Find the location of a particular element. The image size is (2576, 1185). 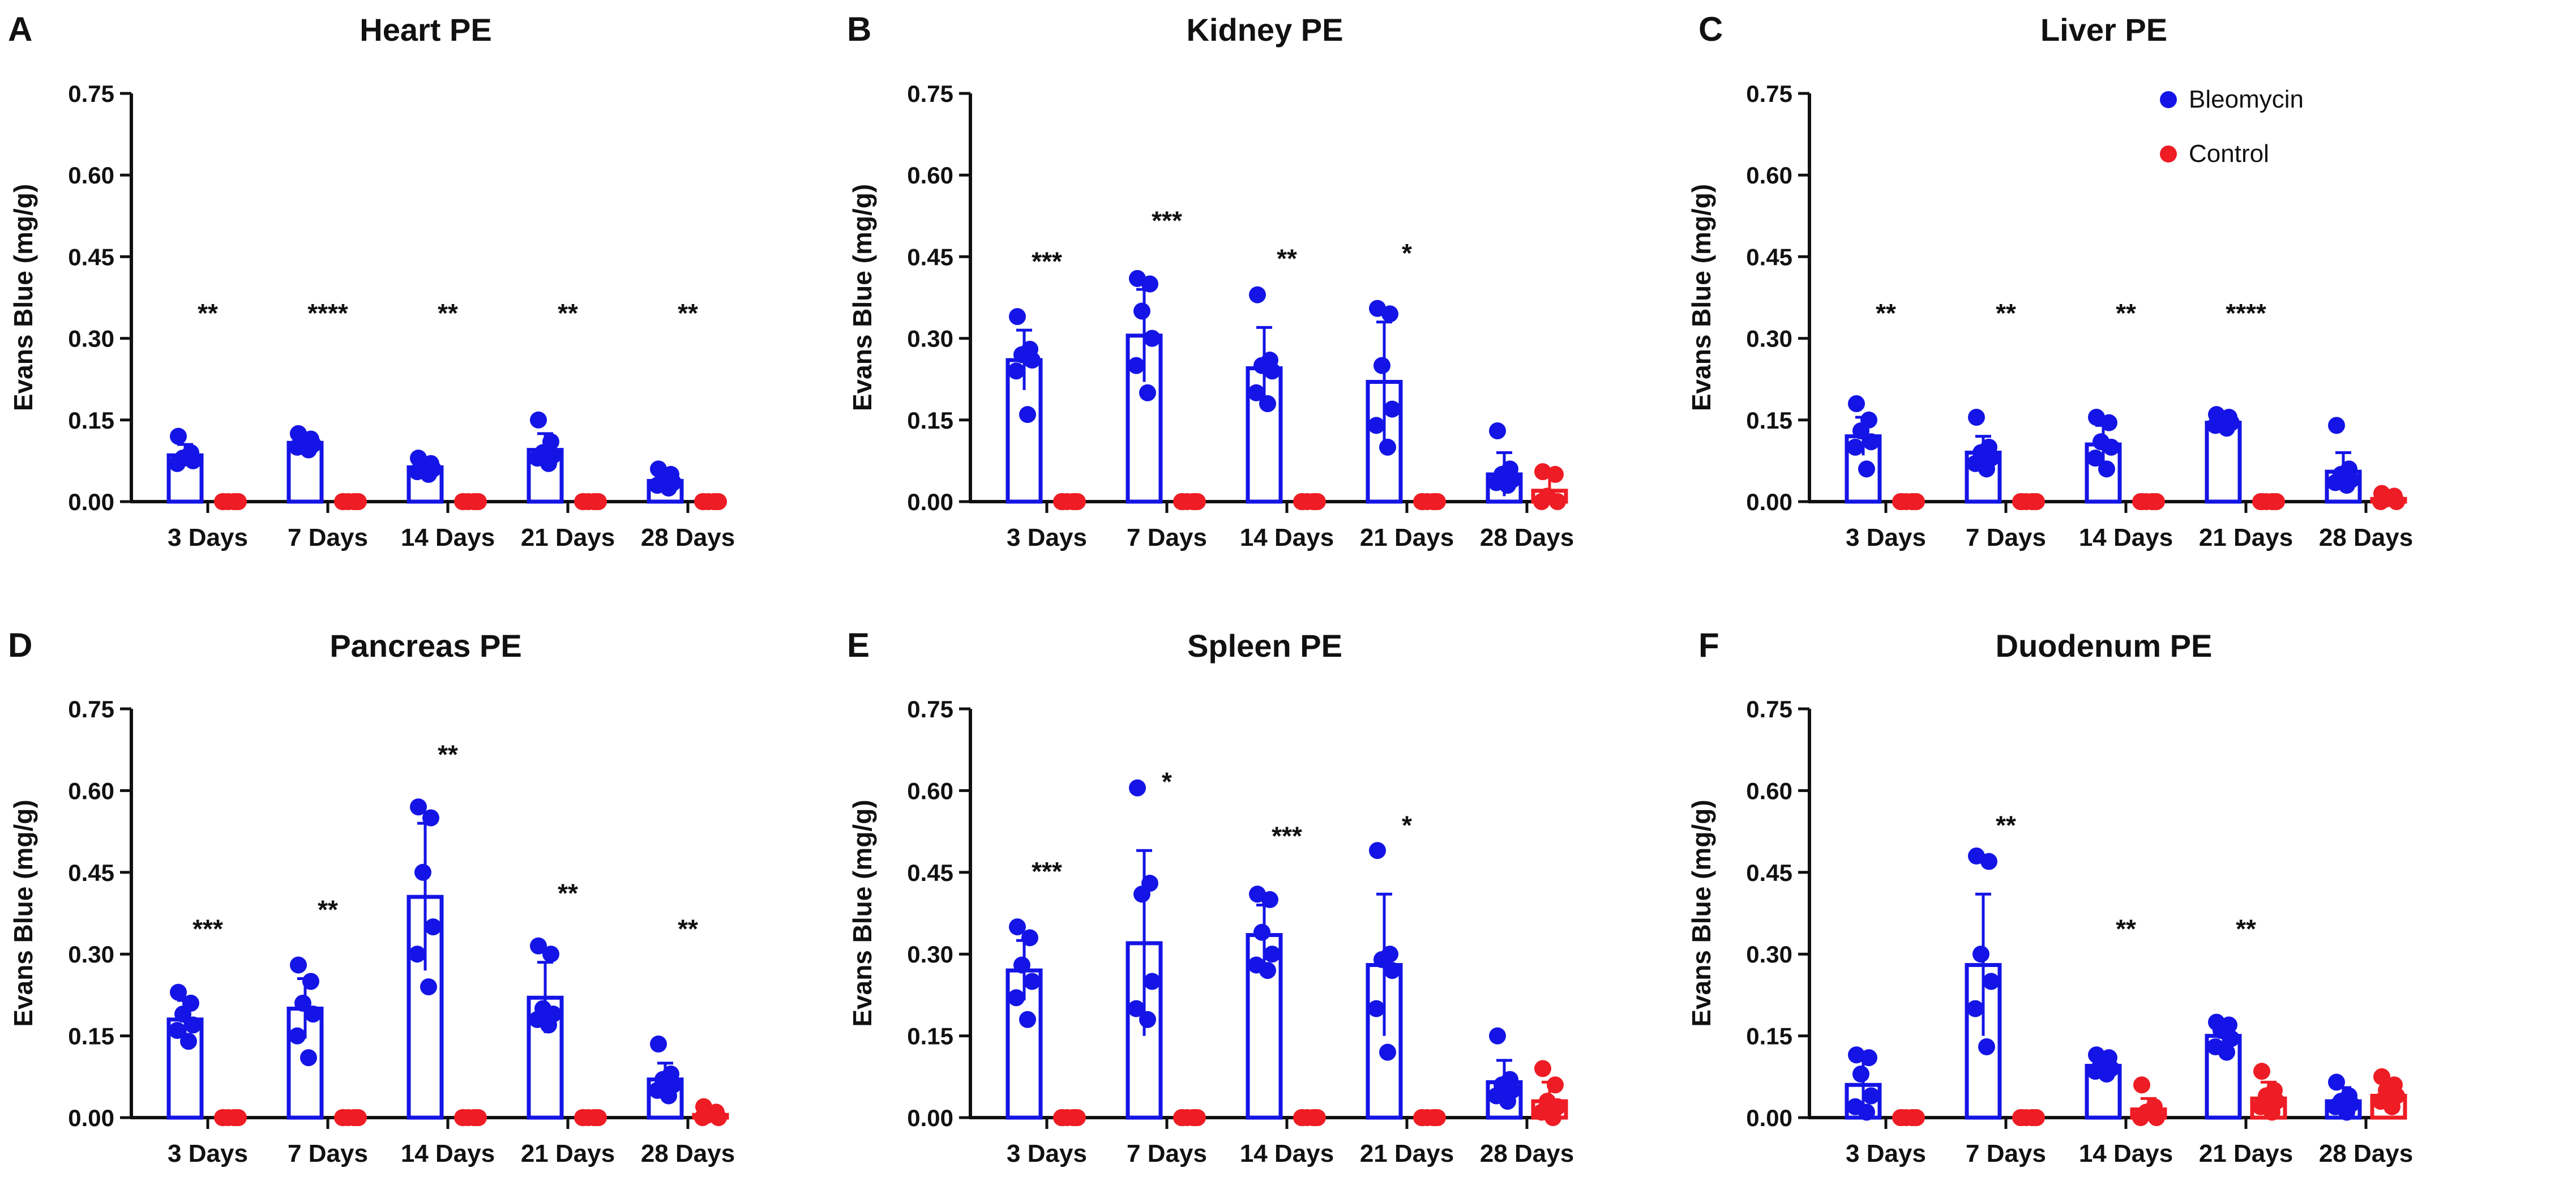

panel-title: Pancreas PE is located at coordinates (425, 646).